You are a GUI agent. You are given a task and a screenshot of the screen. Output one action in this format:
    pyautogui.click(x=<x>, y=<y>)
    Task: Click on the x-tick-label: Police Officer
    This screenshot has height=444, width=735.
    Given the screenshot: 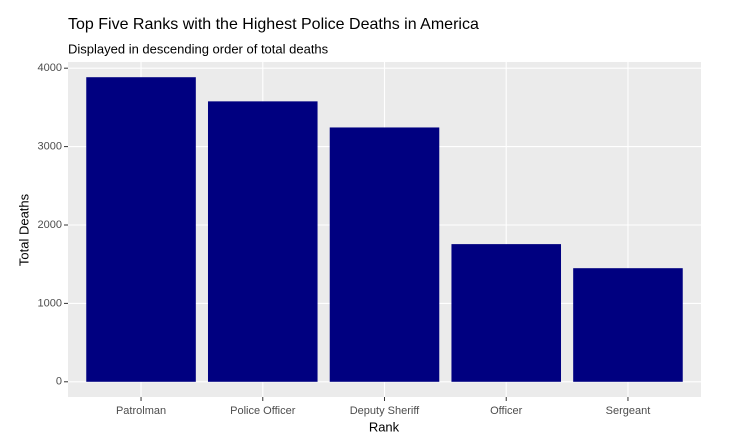 What is the action you would take?
    pyautogui.click(x=263, y=411)
    